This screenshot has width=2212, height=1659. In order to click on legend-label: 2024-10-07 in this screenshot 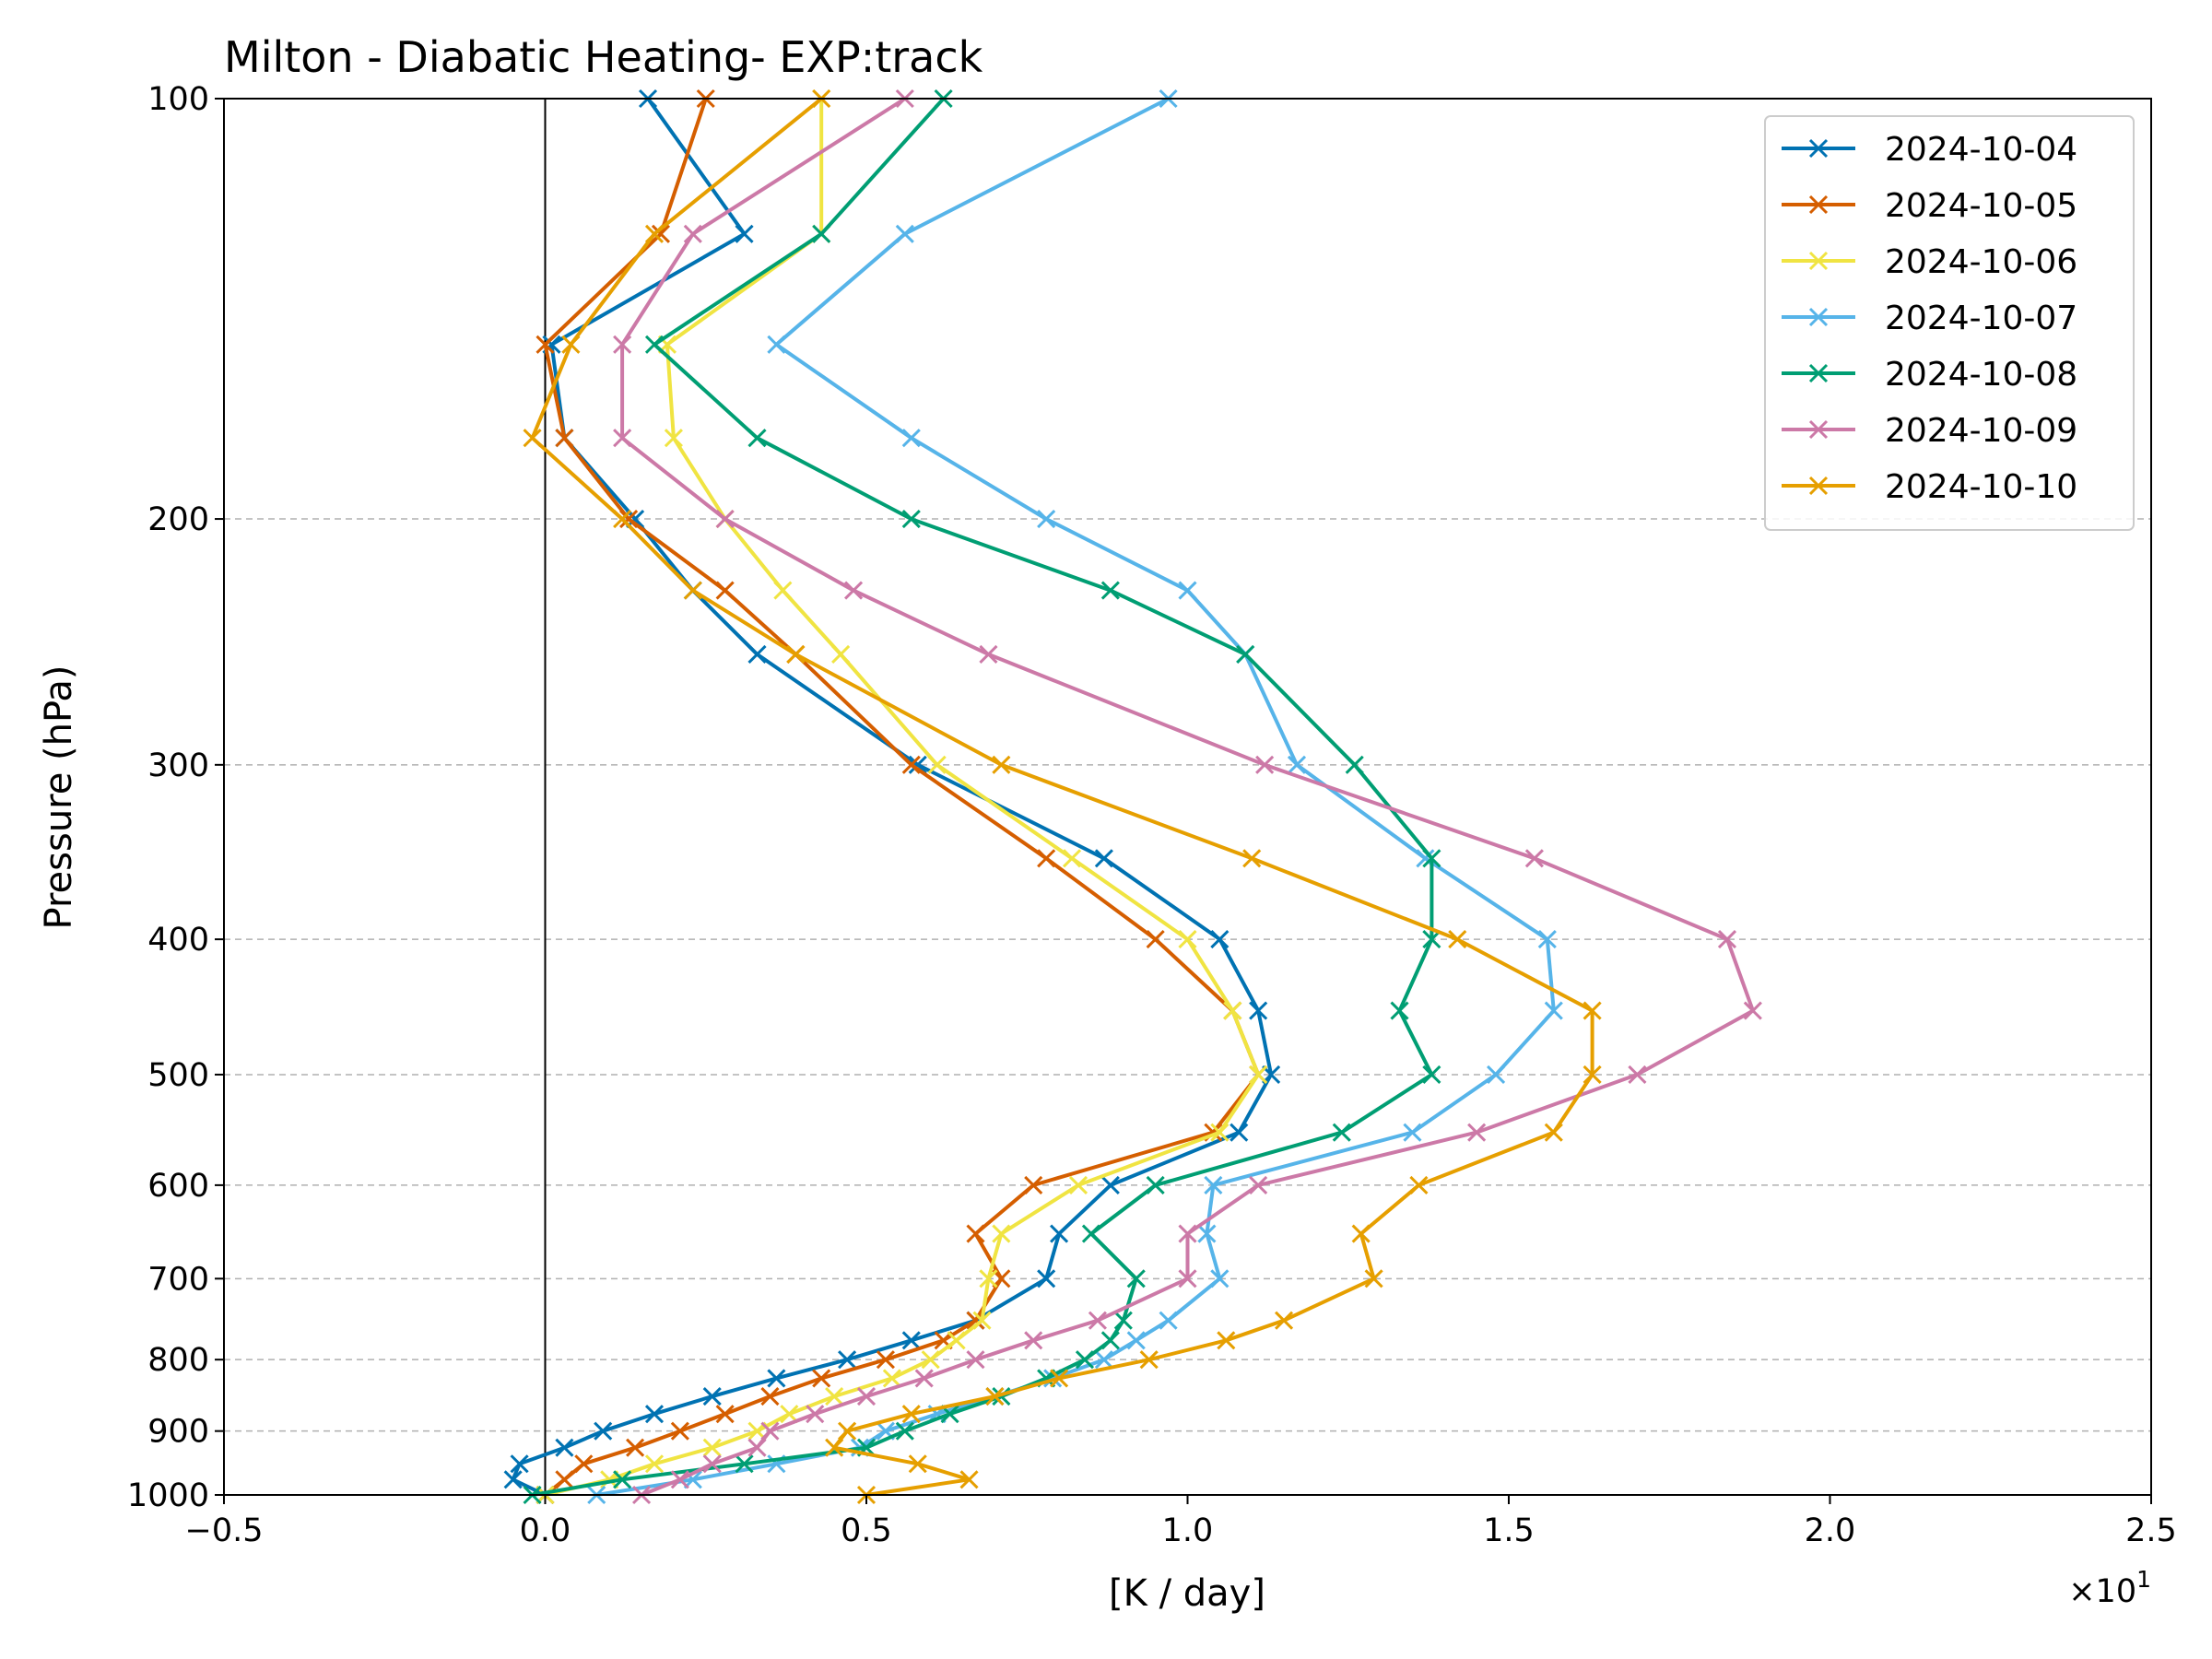, I will do `click(1981, 318)`.